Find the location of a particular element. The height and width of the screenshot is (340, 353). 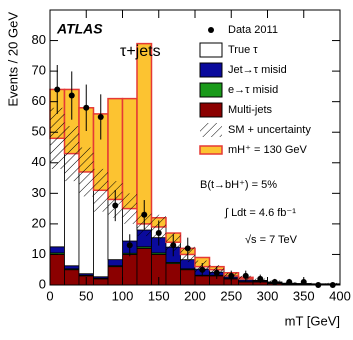

x-tick-label: 100 is located at coordinates (123, 295).